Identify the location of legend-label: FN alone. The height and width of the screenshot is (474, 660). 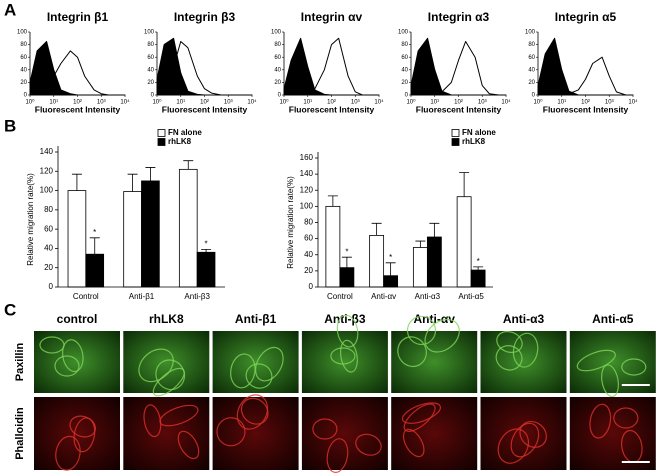
(479, 132).